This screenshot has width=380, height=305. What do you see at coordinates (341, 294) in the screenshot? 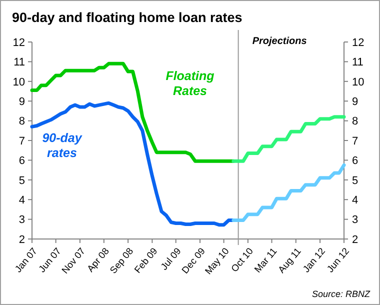
I see `source-note: Source: RBNZ` at bounding box center [341, 294].